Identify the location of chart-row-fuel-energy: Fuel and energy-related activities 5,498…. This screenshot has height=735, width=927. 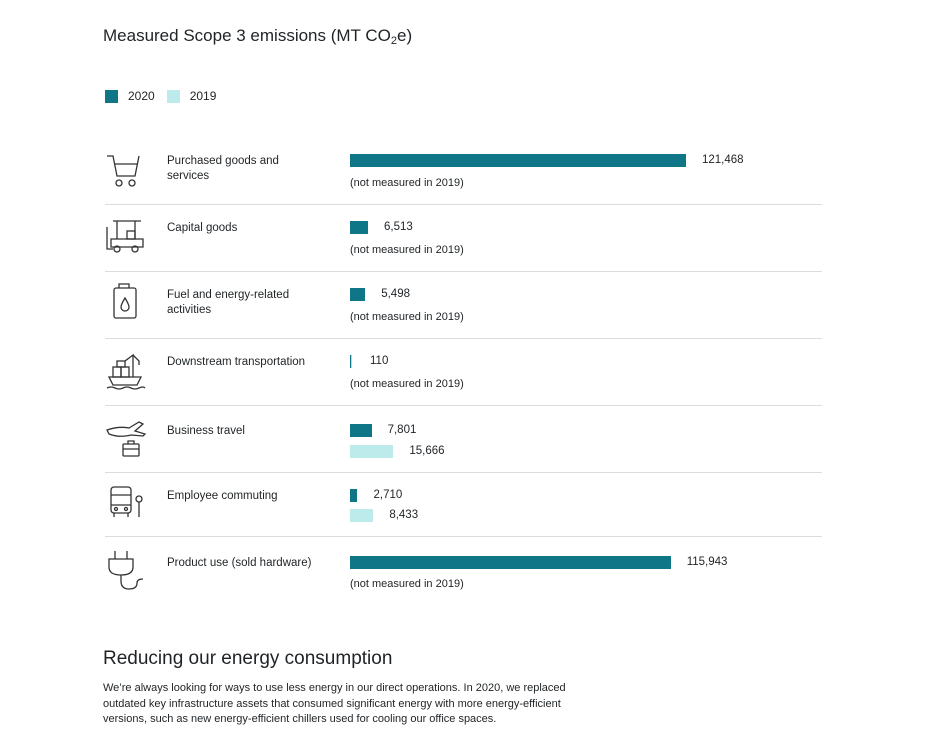
(463, 305).